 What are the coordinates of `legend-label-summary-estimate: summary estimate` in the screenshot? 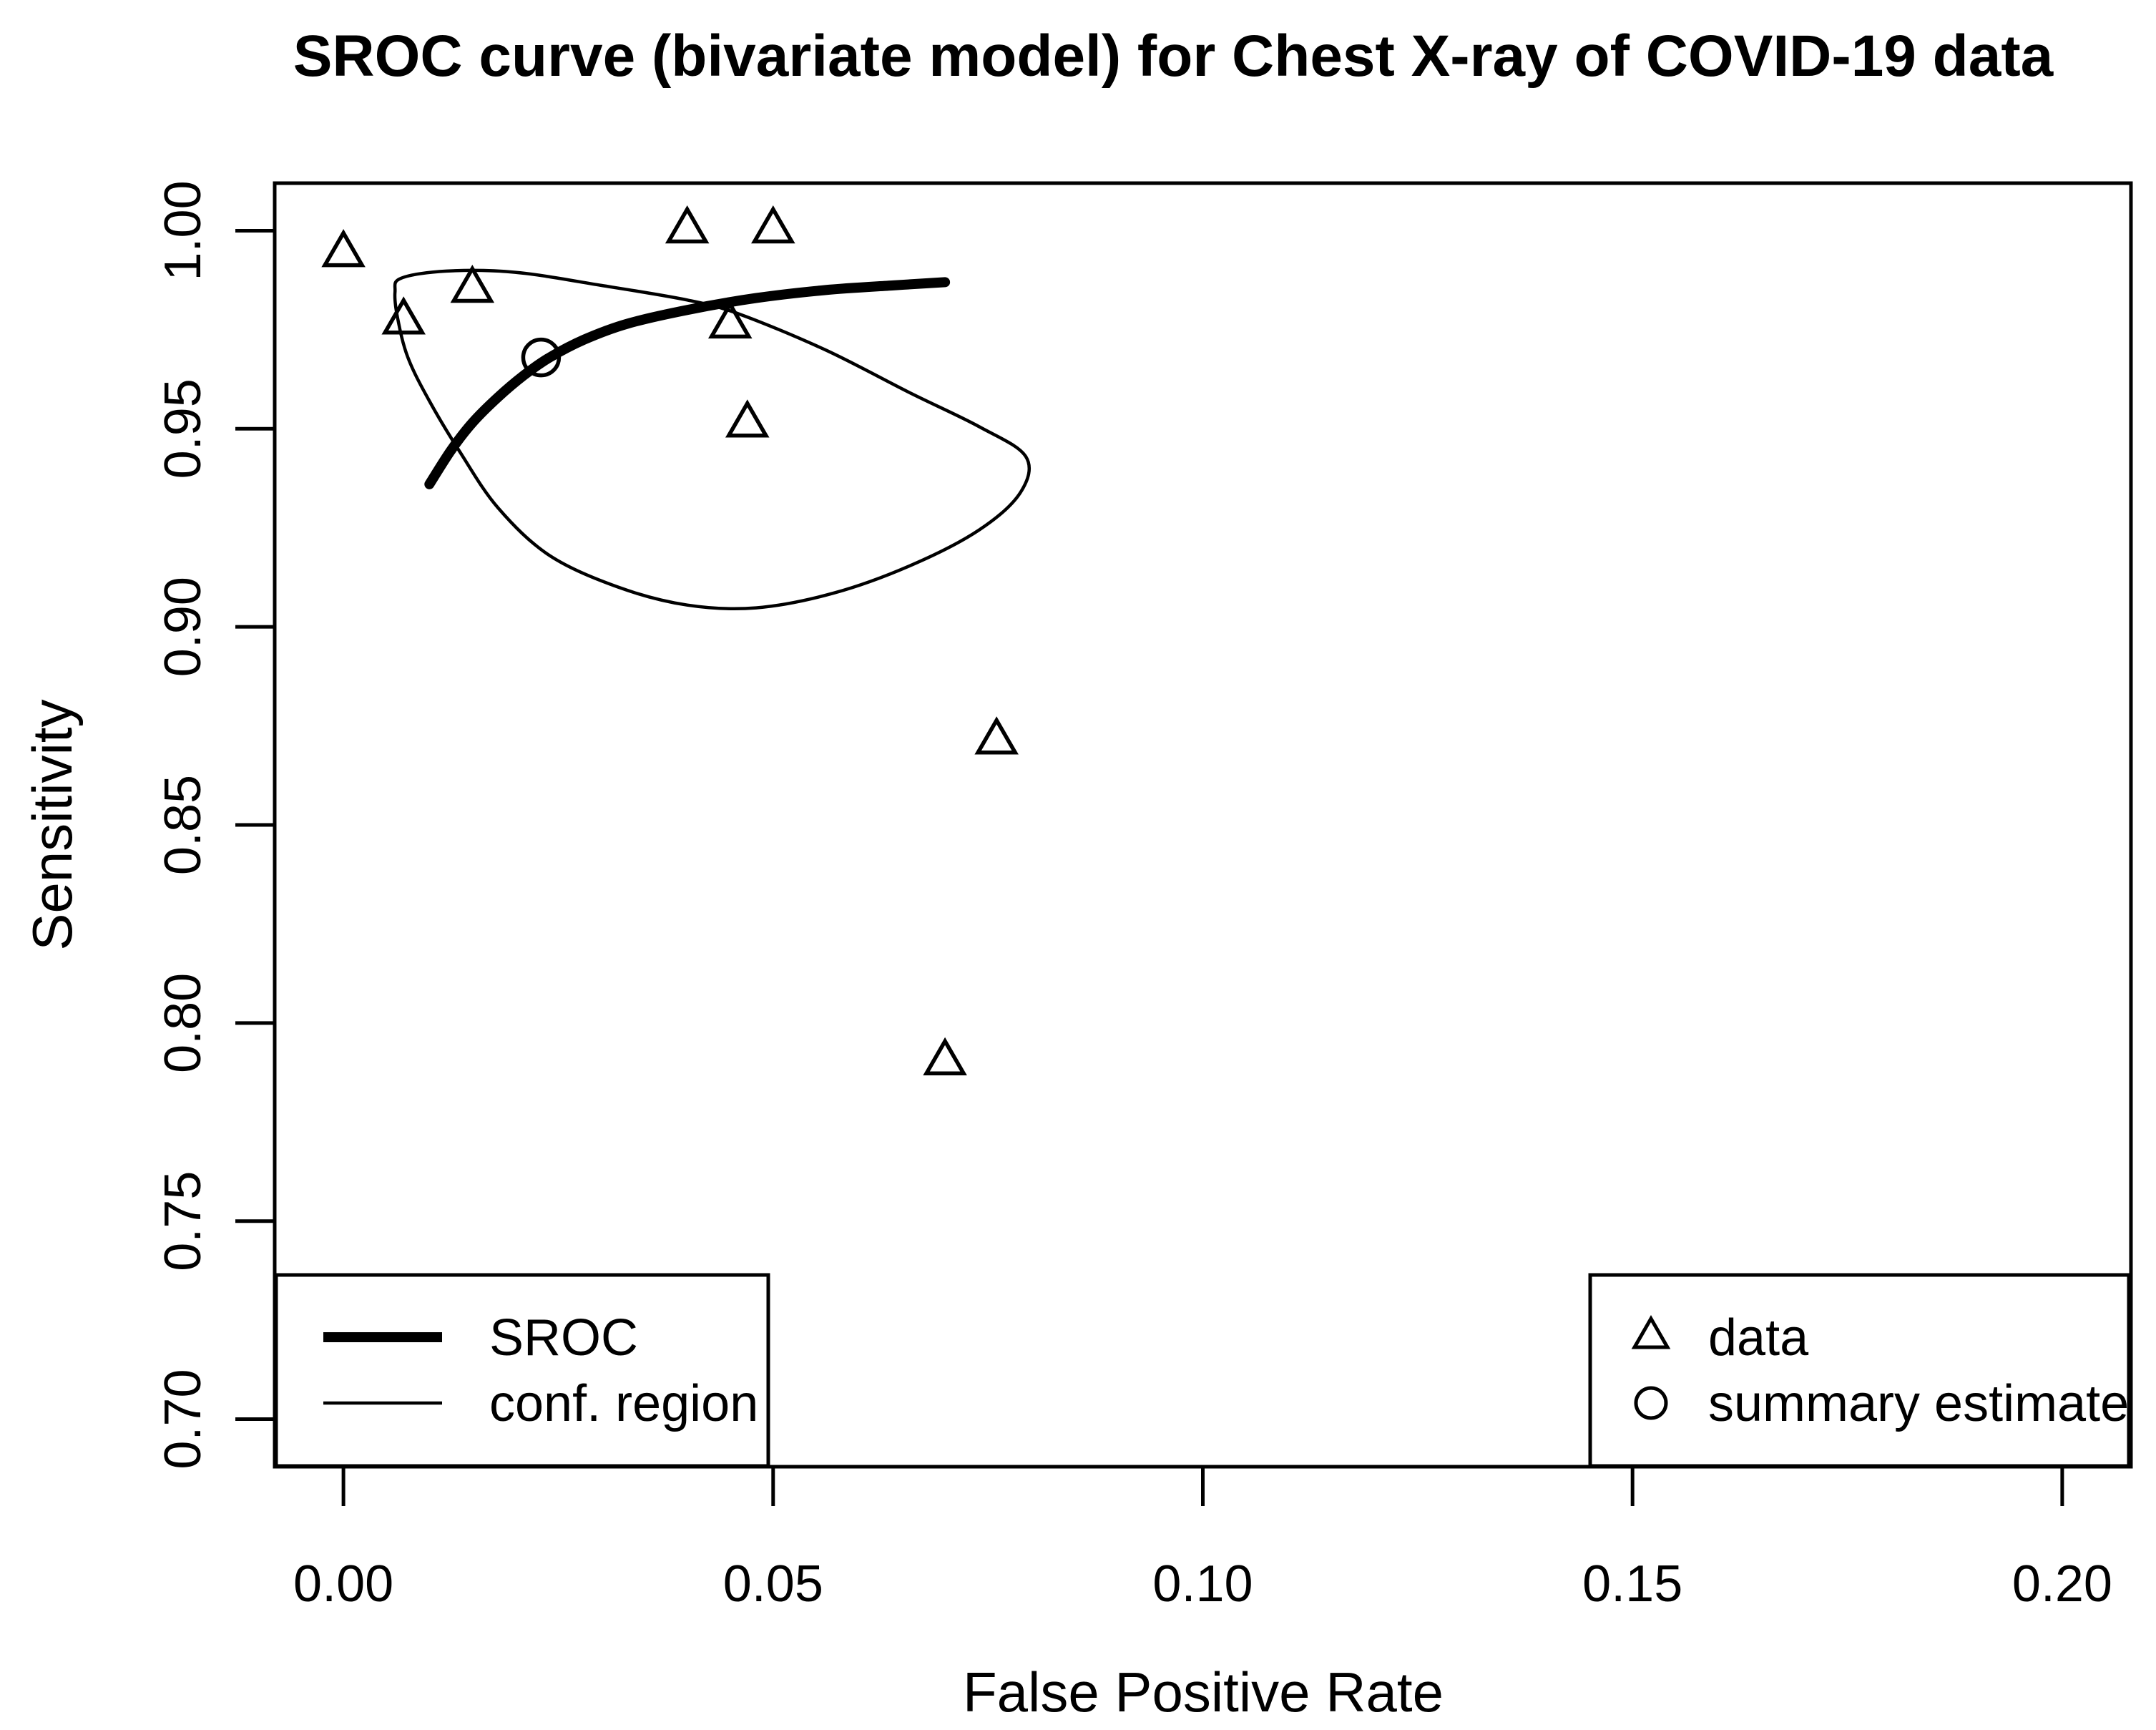 It's located at (1919, 1403).